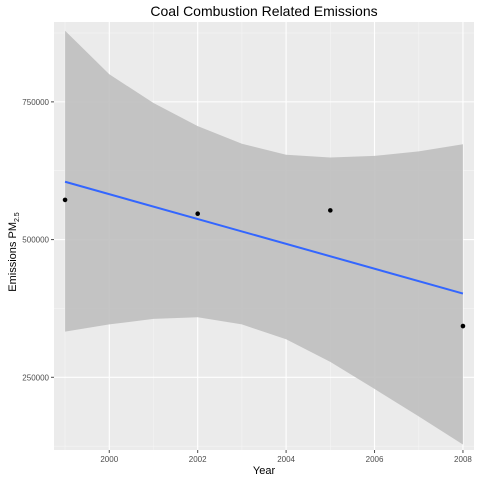 This screenshot has height=480, width=480. I want to click on y-axis-ticks: 250000 500000 750000, so click(38, 240).